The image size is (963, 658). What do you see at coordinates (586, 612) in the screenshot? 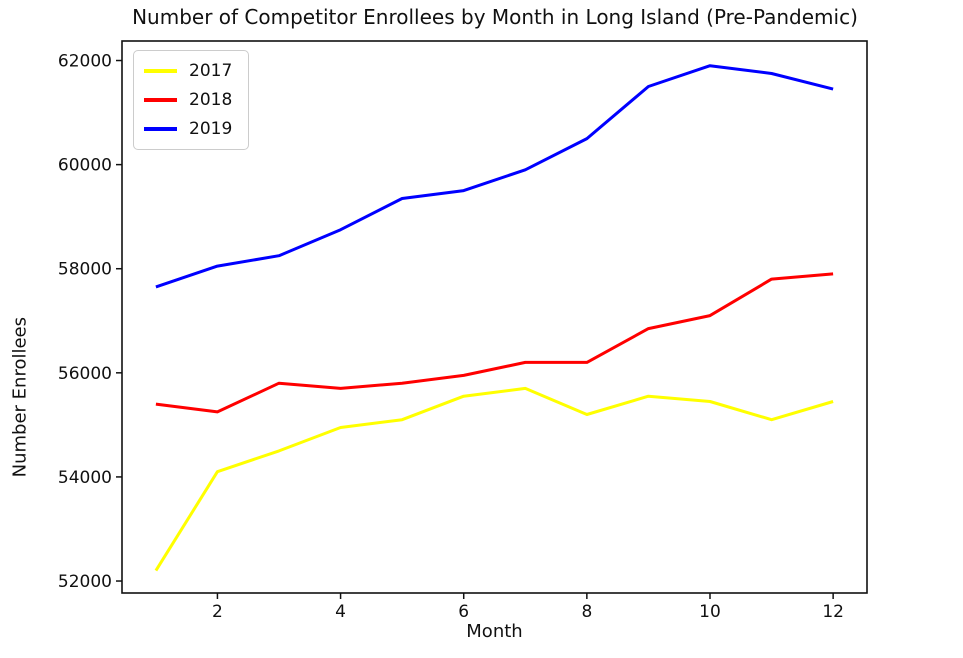
I see `x-tick-label: 8` at bounding box center [586, 612].